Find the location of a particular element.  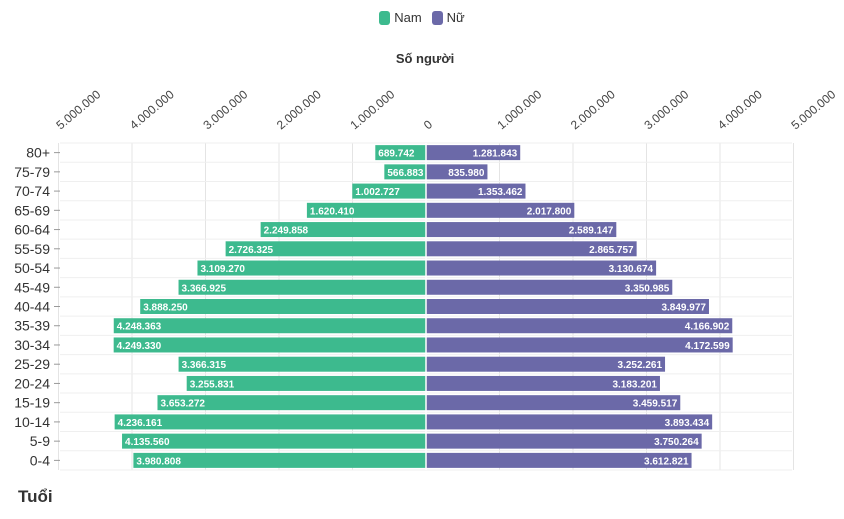

x-tick-label: 4.000.000 is located at coordinates (152, 109).